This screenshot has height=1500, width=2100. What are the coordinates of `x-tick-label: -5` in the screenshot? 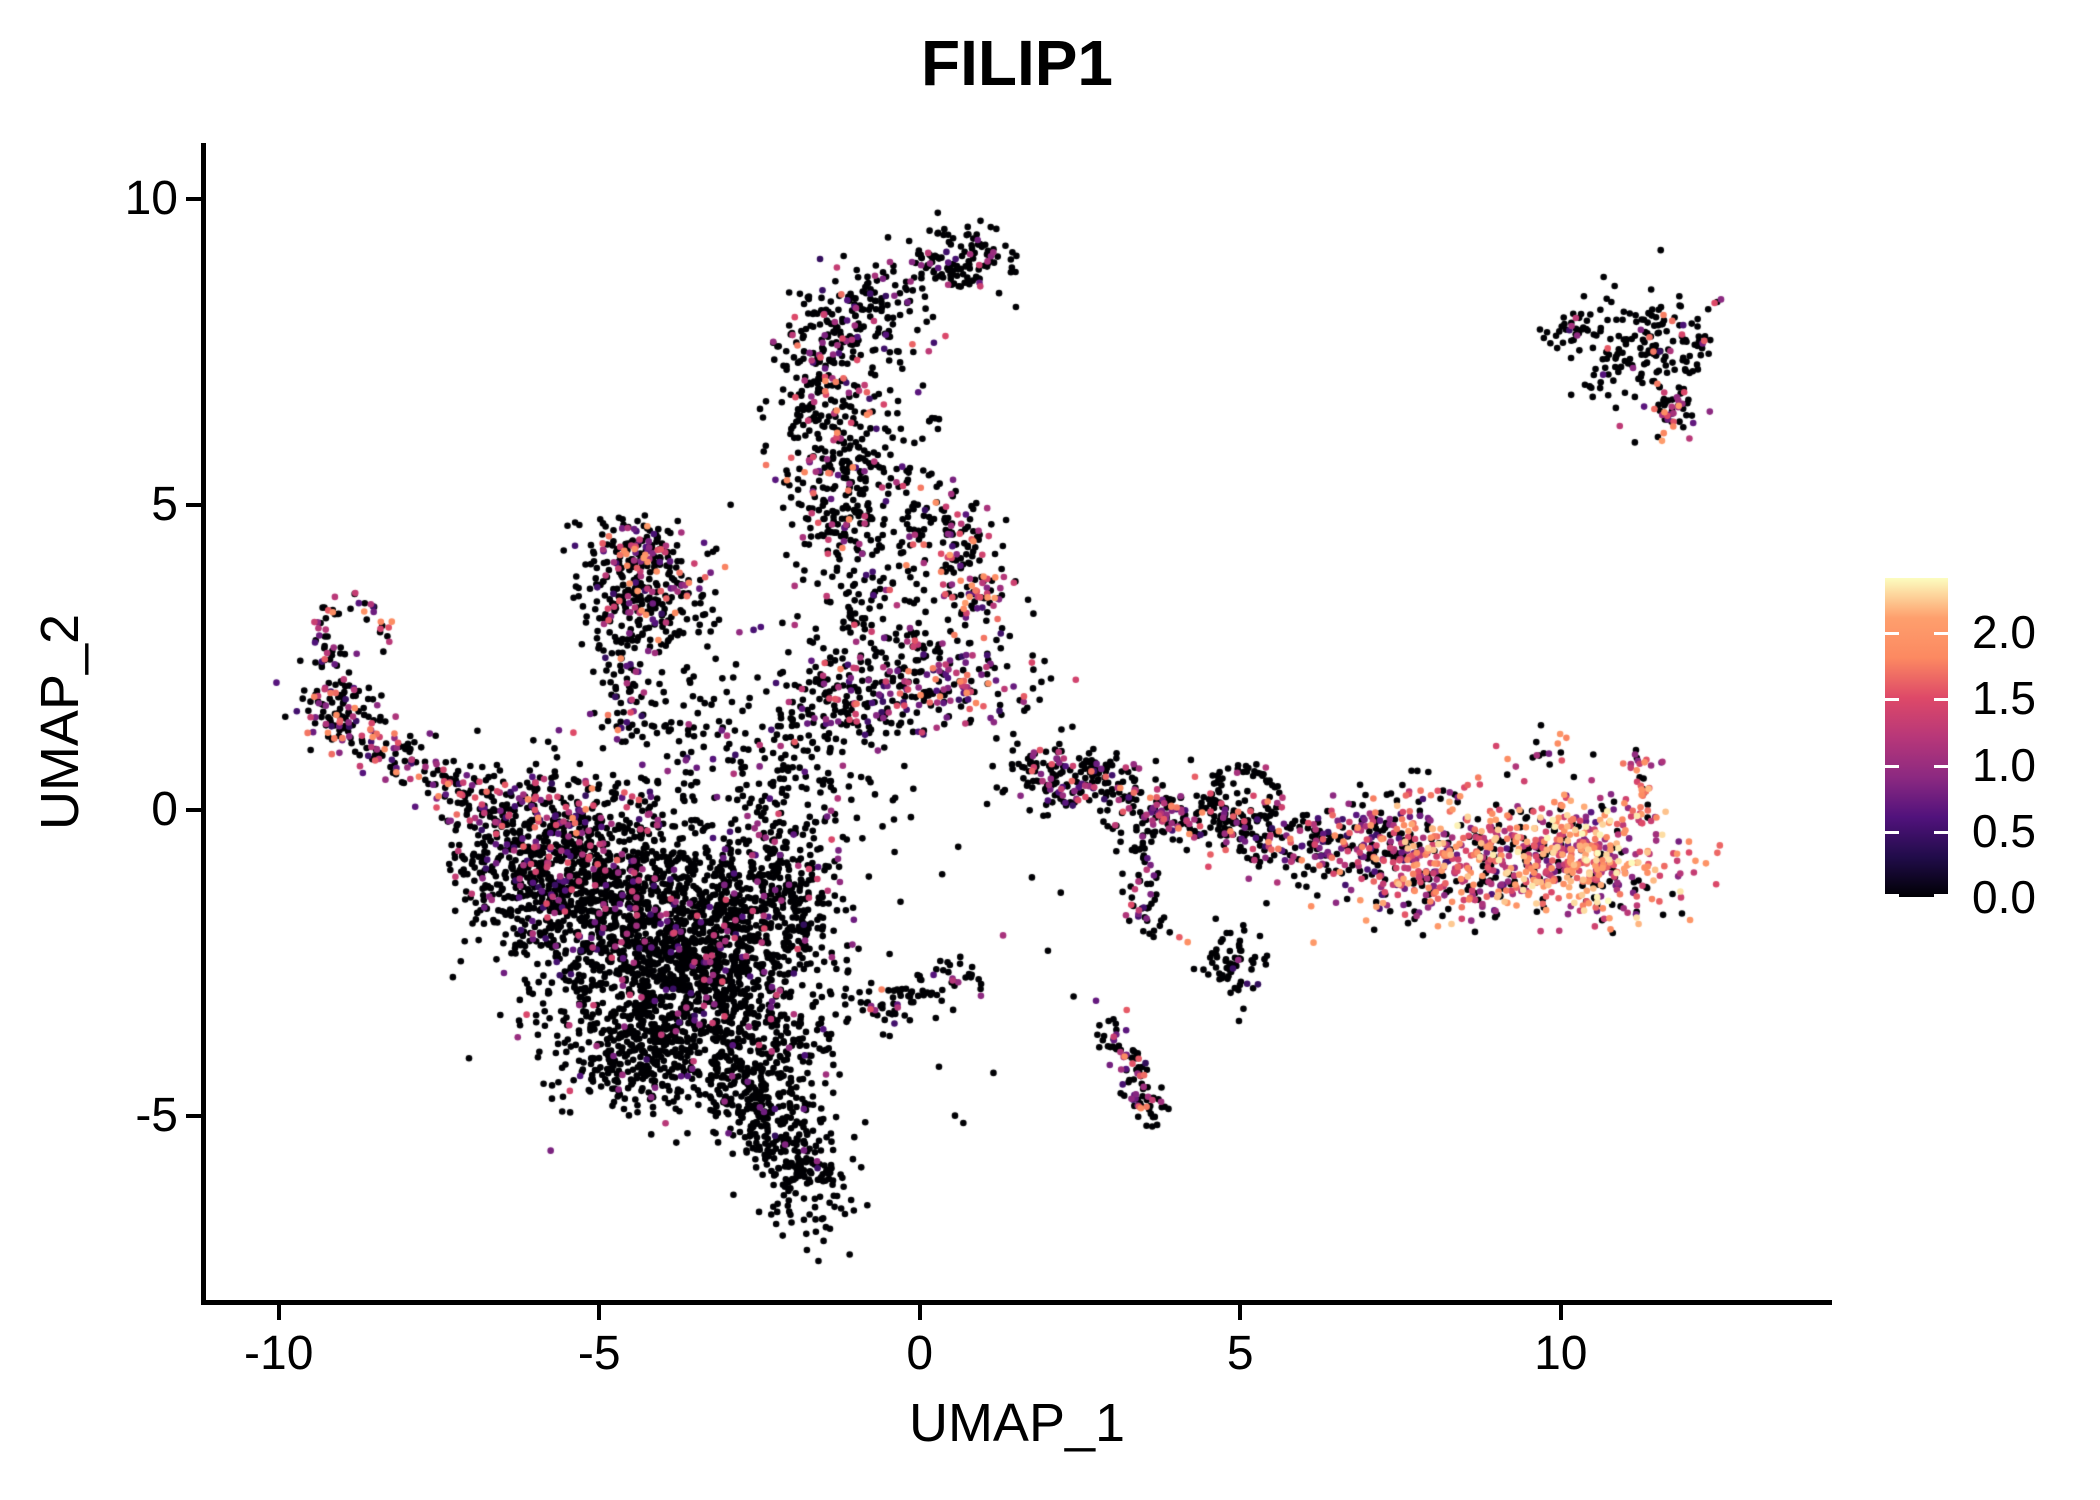 It's located at (599, 1353).